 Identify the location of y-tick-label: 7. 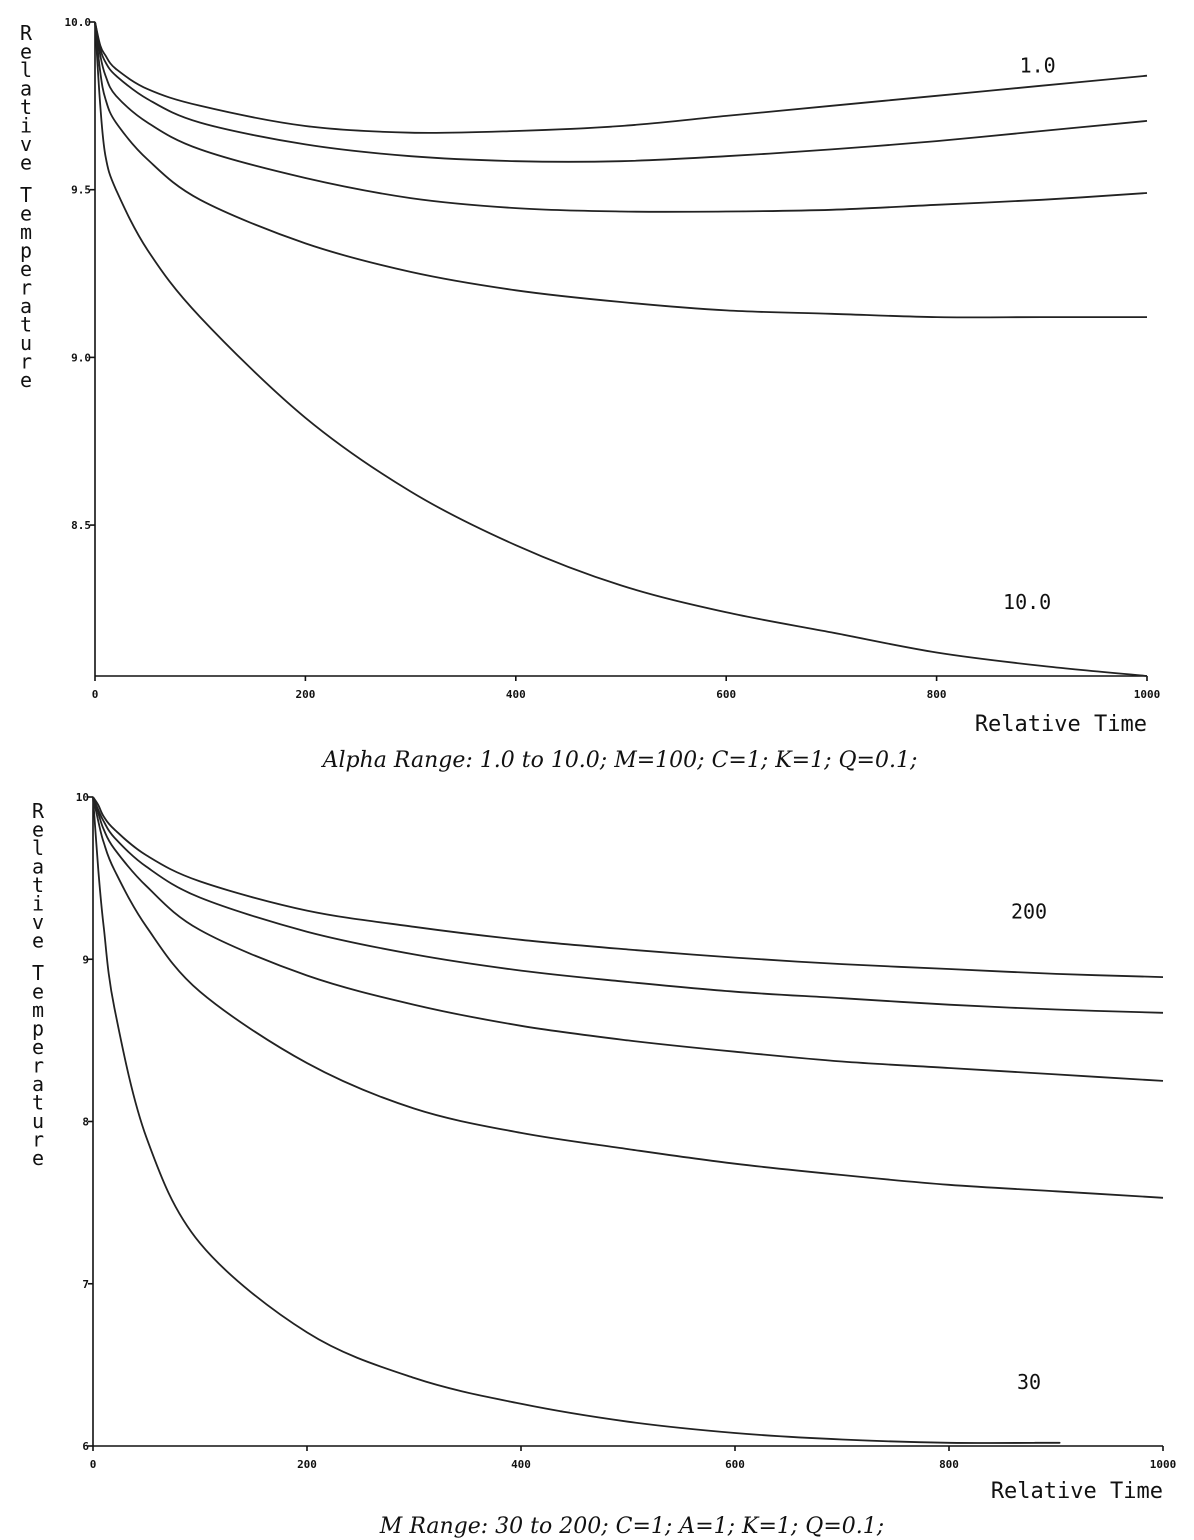
(85, 1284).